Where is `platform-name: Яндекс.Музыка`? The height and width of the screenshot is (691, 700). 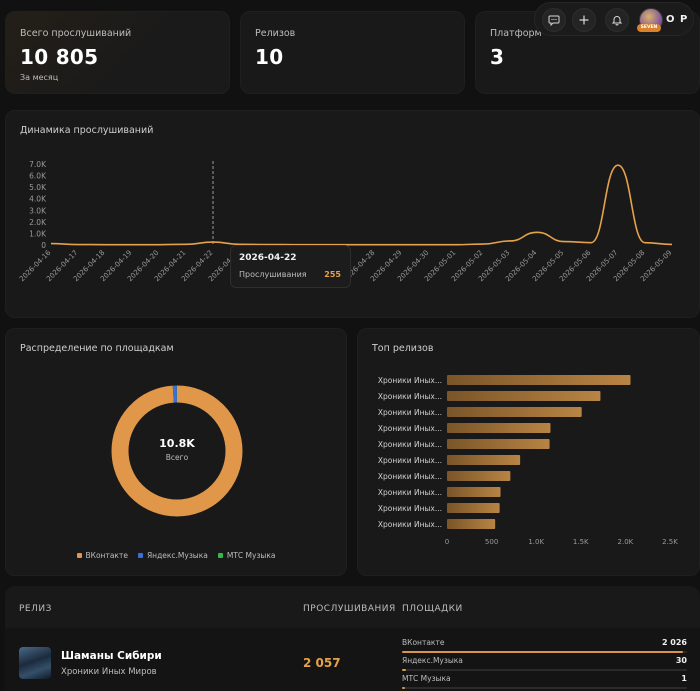 platform-name: Яндекс.Музыка is located at coordinates (432, 660).